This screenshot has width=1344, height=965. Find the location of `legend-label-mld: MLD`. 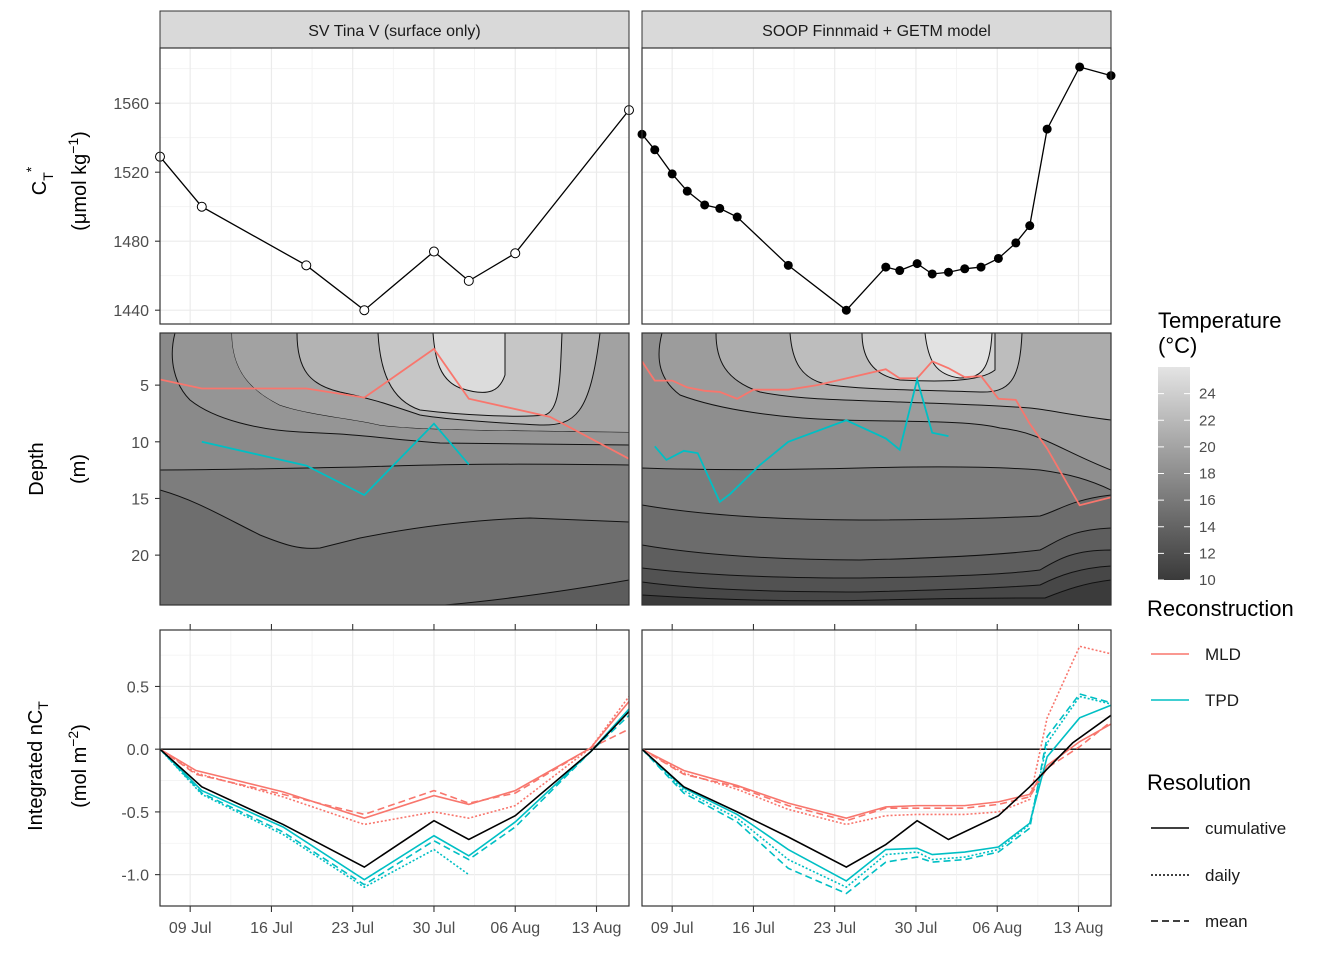

legend-label-mld: MLD is located at coordinates (1223, 654).